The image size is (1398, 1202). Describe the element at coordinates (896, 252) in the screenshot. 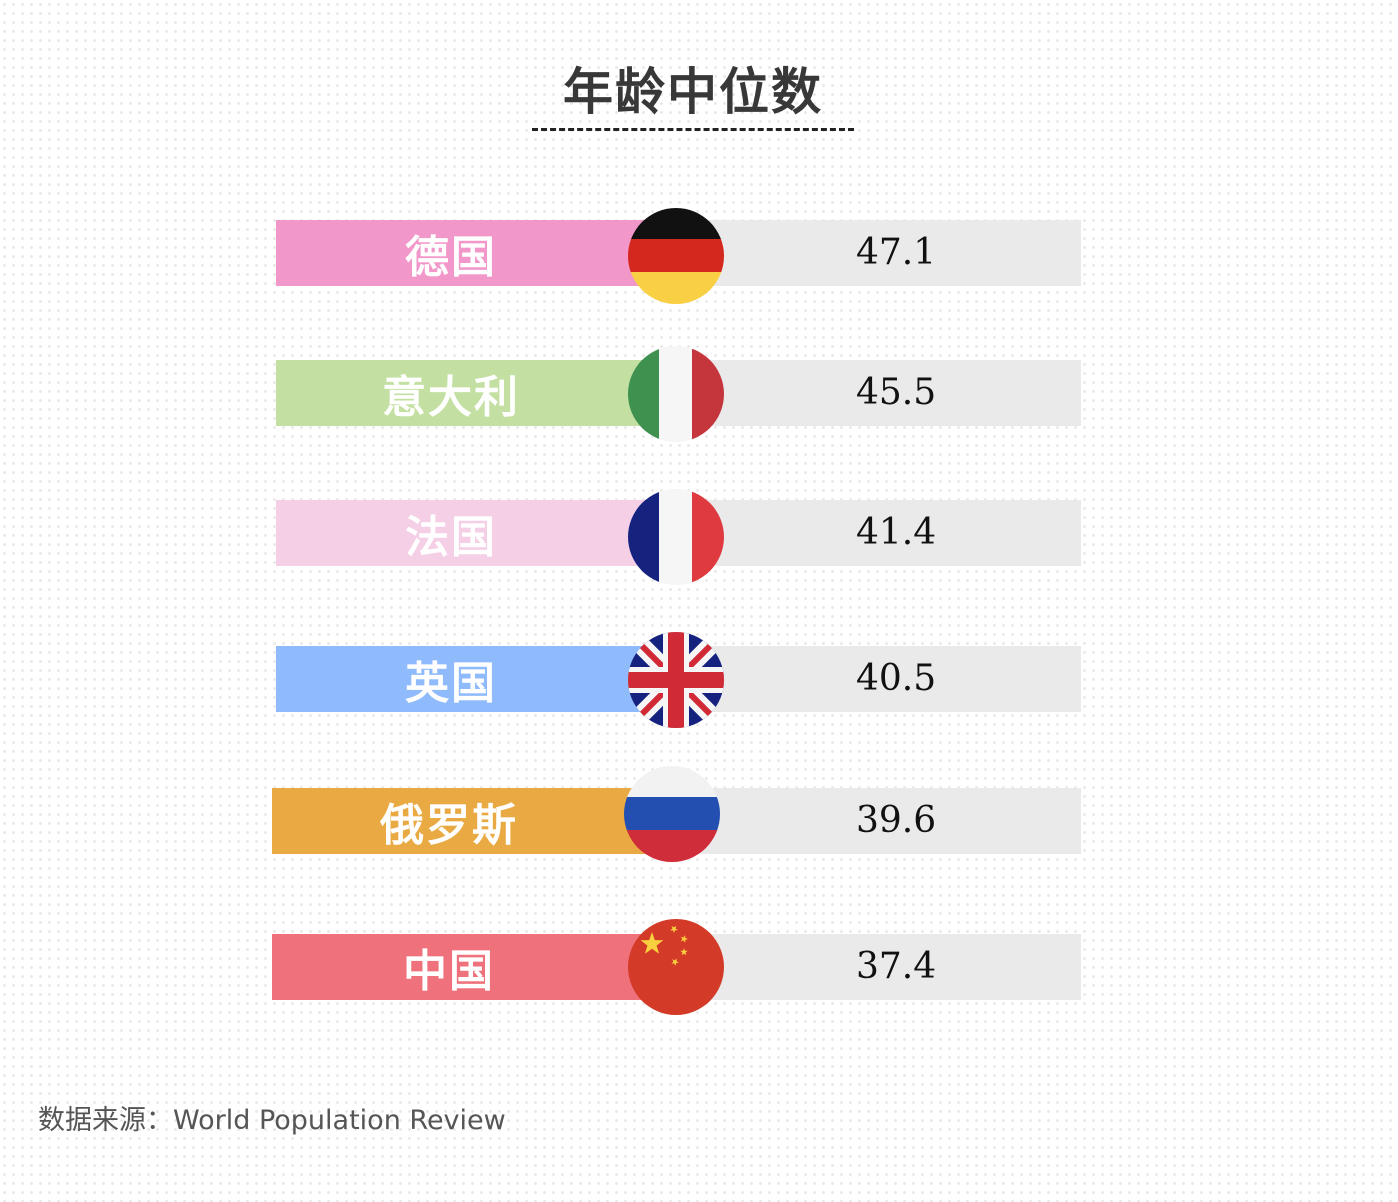

I see `data-label: 47.1` at that location.